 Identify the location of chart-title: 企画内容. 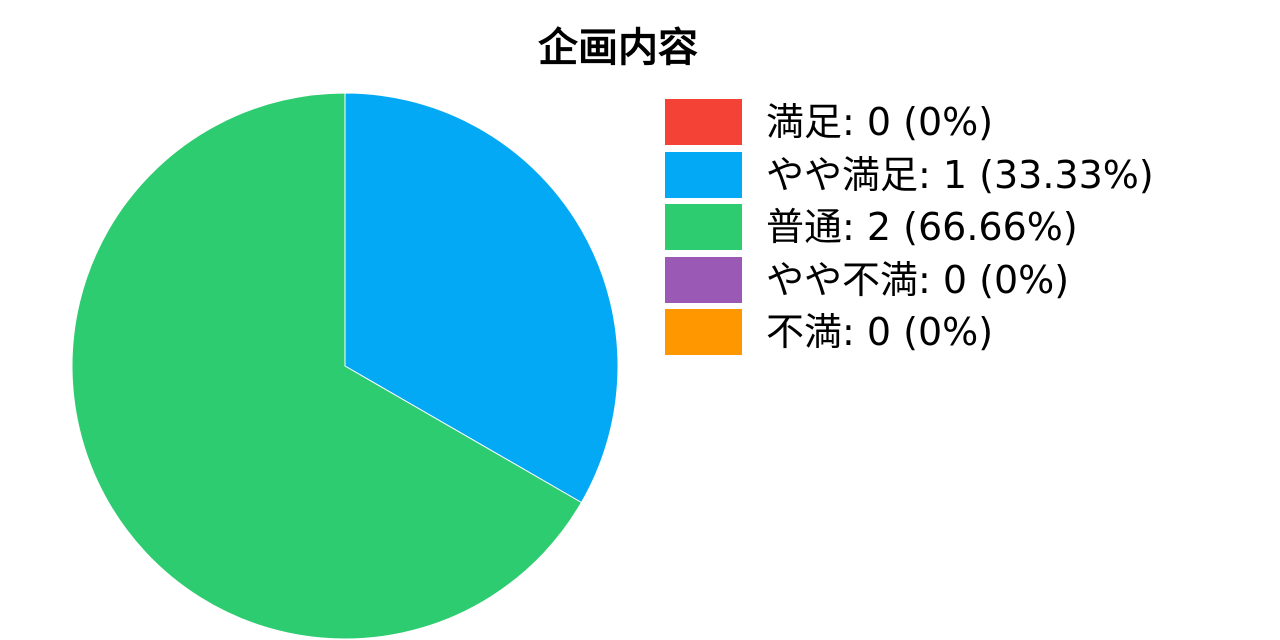
(618, 48).